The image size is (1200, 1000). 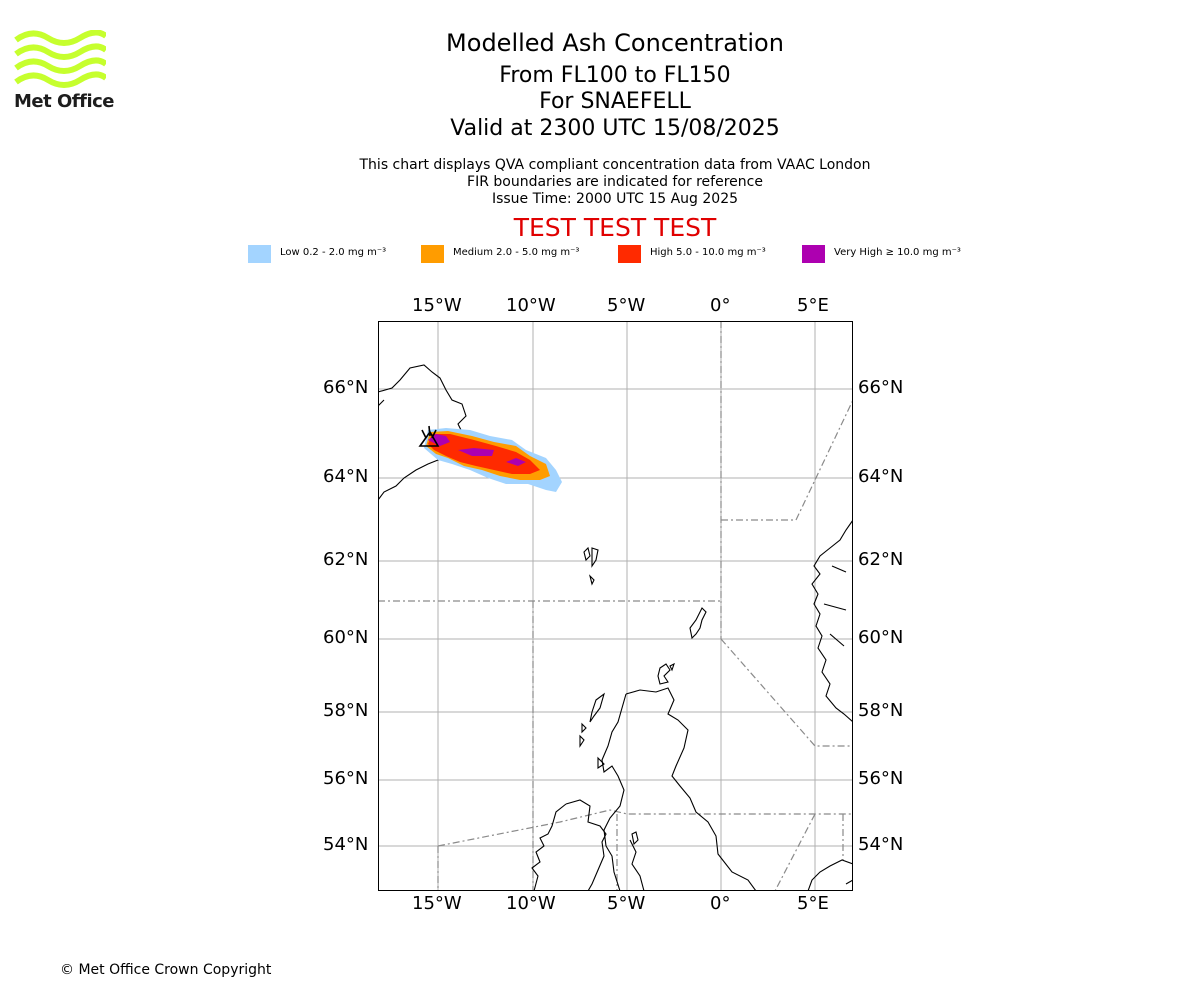 What do you see at coordinates (346, 637) in the screenshot?
I see `lat-label-left: 60°N` at bounding box center [346, 637].